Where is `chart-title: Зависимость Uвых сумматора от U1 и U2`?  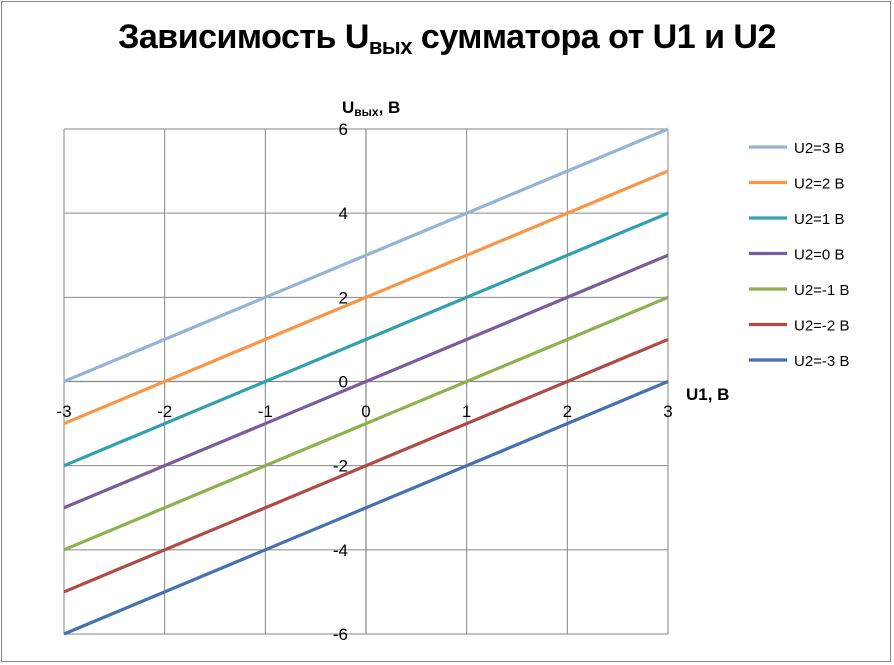 chart-title: Зависимость Uвых сумматора от U1 и U2 is located at coordinates (447, 39).